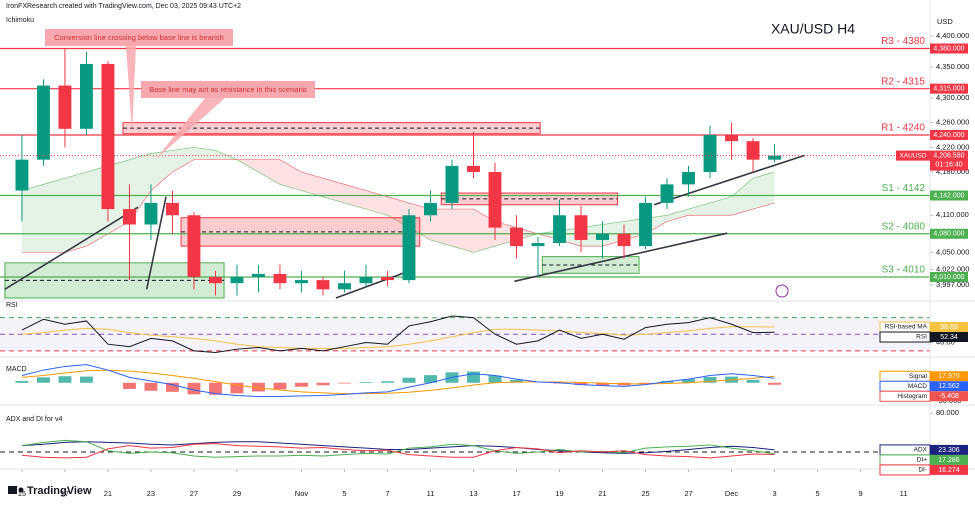  What do you see at coordinates (516, 493) in the screenshot?
I see `x-tick-label: 17` at bounding box center [516, 493].